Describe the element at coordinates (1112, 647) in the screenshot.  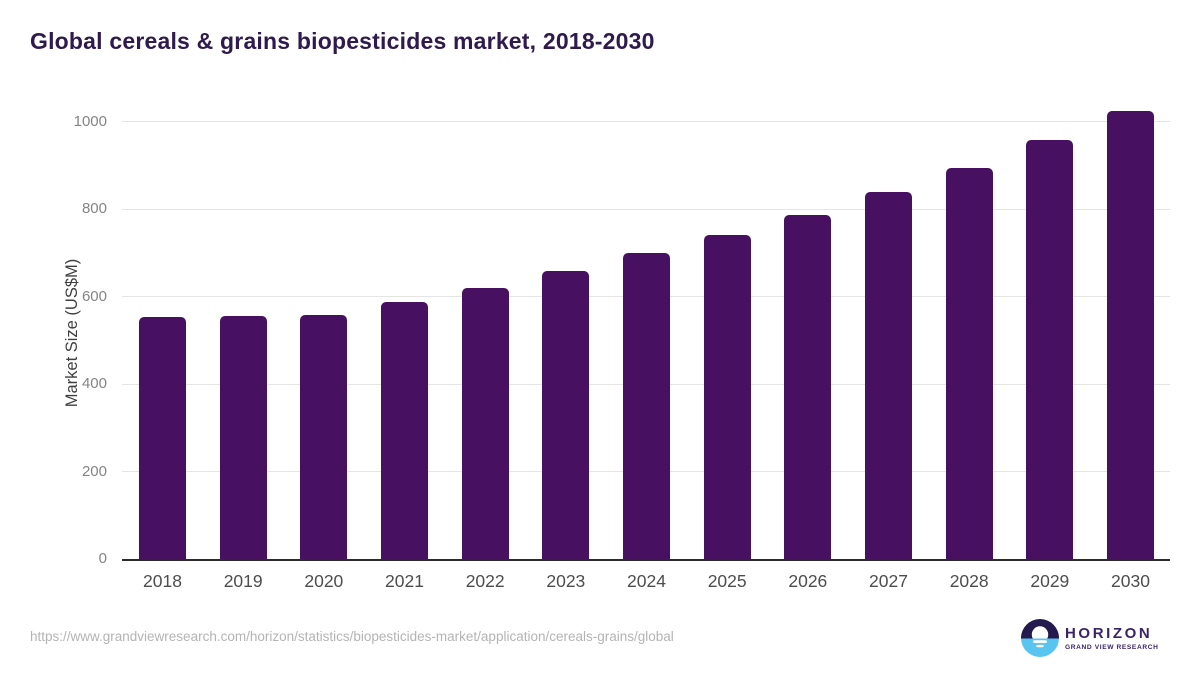
I see `logo-subtitle: GRAND VIEW RESEARCH` at that location.